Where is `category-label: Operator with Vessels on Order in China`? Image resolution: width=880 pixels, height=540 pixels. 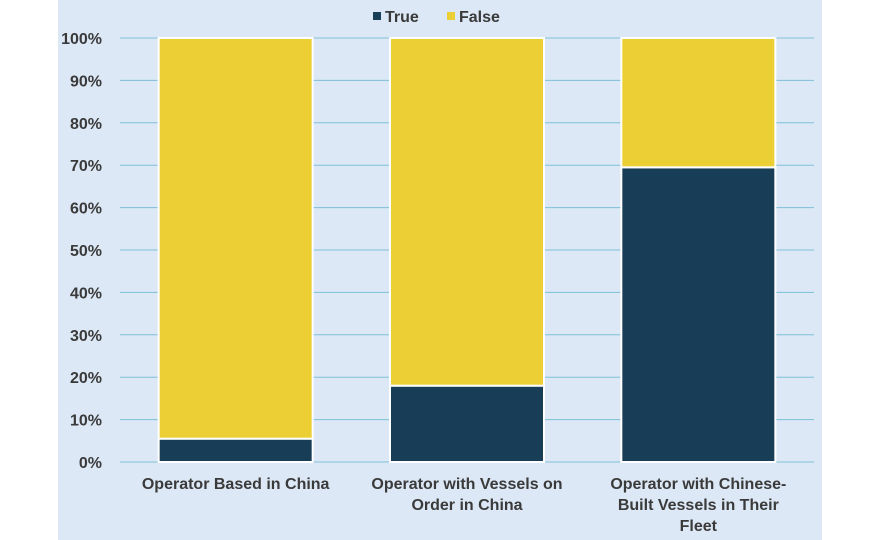
category-label: Operator with Vessels on Order in China is located at coordinates (466, 495).